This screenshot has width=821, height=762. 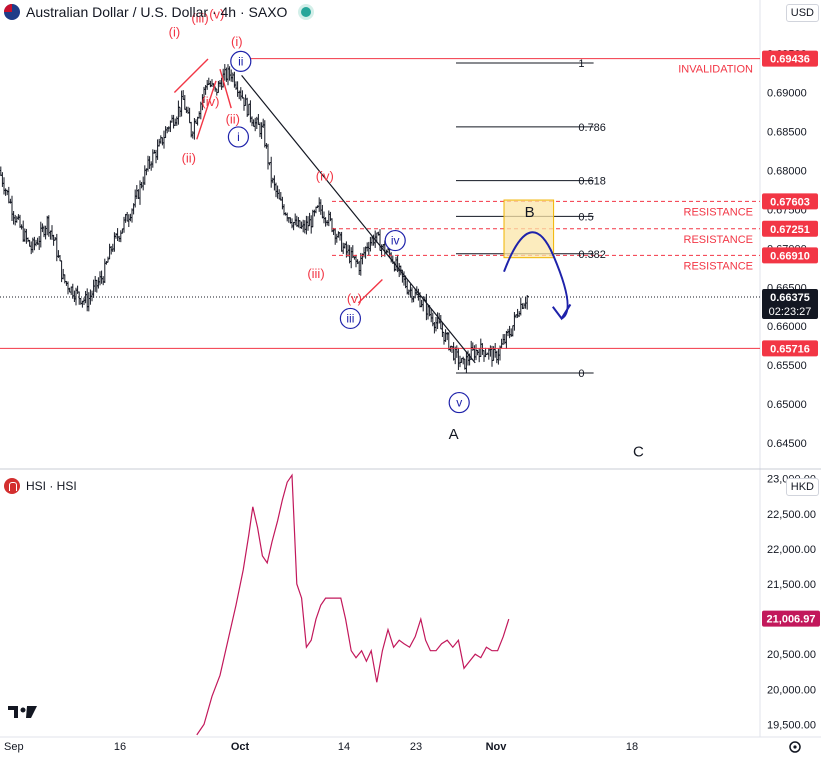 What do you see at coordinates (12, 12) in the screenshot?
I see `australia-flag-icon` at bounding box center [12, 12].